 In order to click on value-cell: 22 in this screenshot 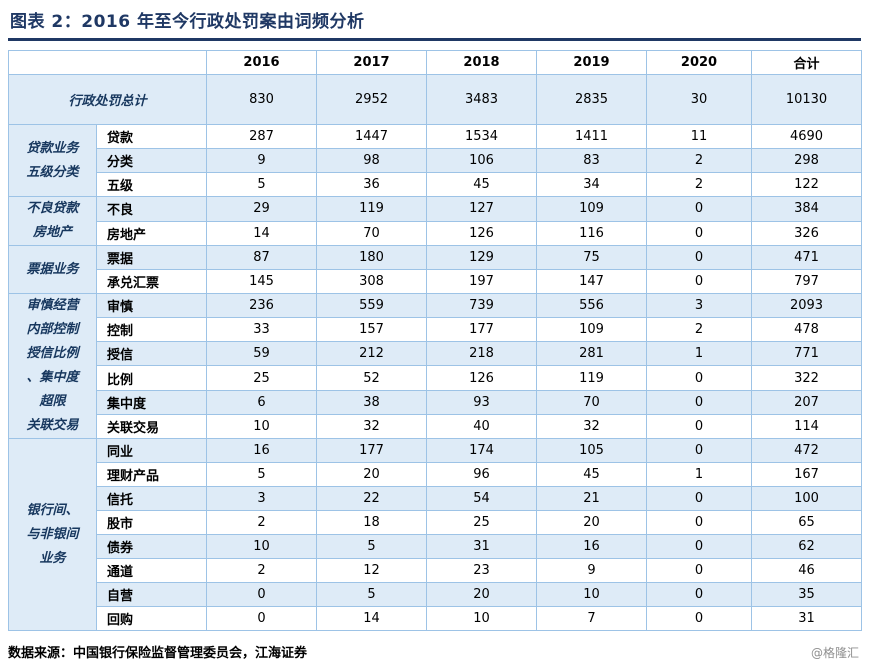, I will do `click(371, 498)`.